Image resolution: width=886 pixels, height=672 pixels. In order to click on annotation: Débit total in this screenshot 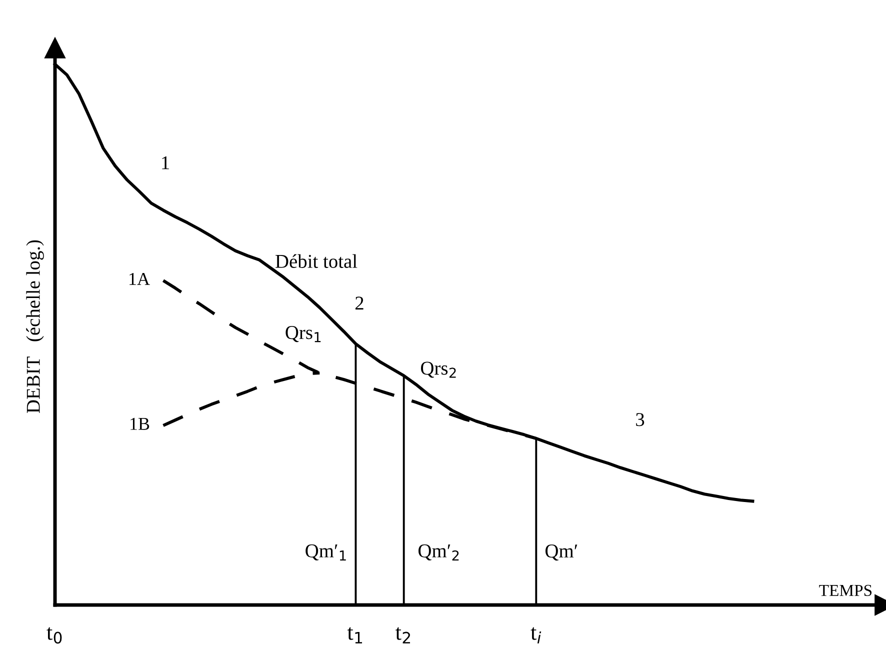, I will do `click(317, 261)`.